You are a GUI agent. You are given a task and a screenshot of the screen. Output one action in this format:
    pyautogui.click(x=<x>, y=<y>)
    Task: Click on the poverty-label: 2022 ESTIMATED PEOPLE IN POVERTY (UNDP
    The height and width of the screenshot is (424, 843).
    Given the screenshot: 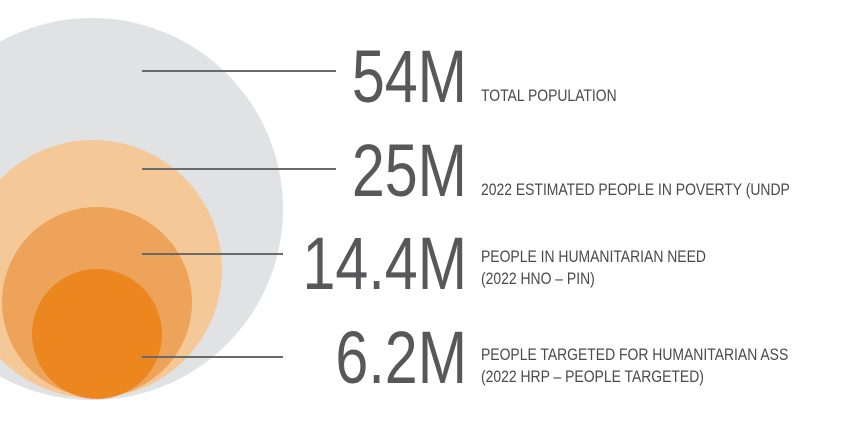 What is the action you would take?
    pyautogui.click(x=635, y=190)
    